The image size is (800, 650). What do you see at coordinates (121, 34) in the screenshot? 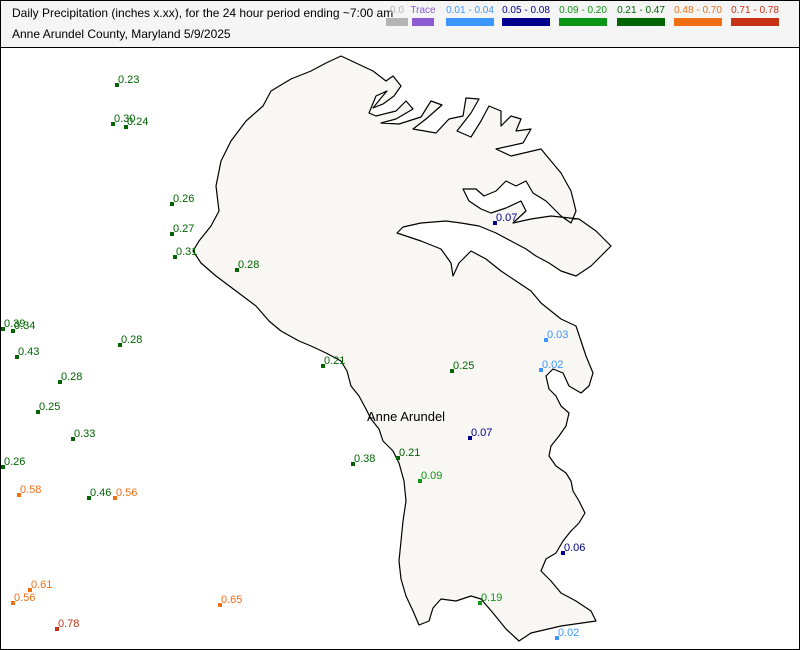
I see `map-subtitle: Anne Arundel County, Maryland 5/9/2025` at bounding box center [121, 34].